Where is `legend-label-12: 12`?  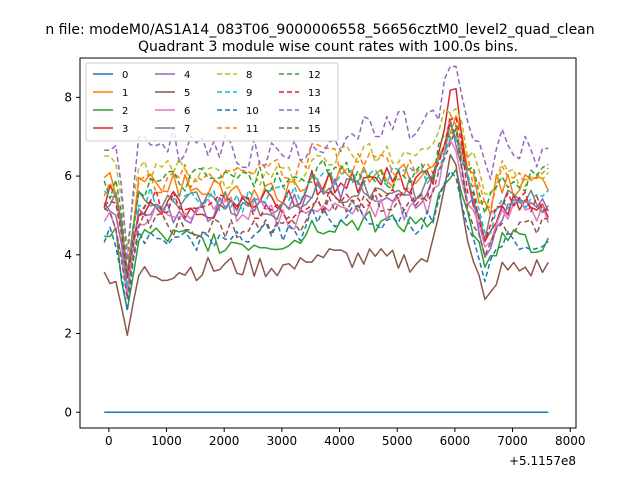
legend-label-12: 12 is located at coordinates (314, 75).